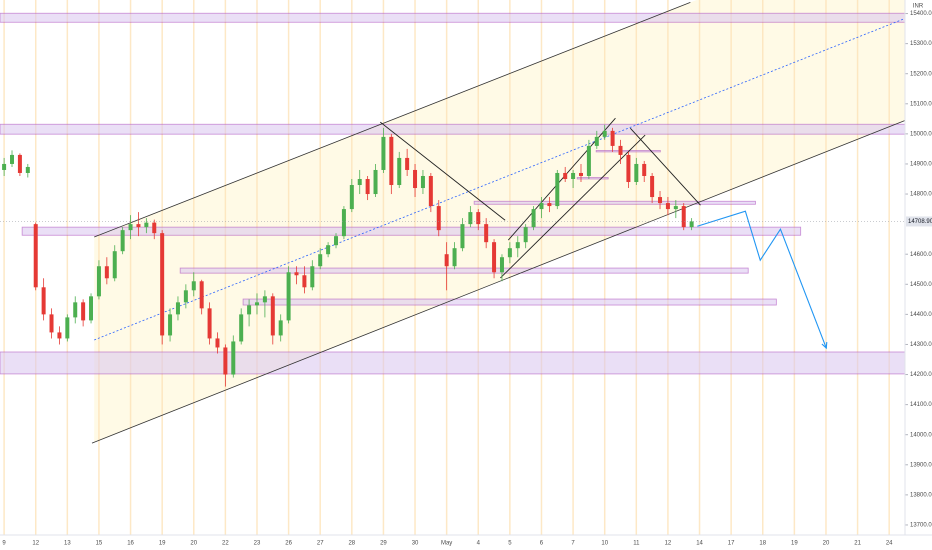  Describe the element at coordinates (921, 405) in the screenshot. I see `y-tick-label: 14100.00` at that location.